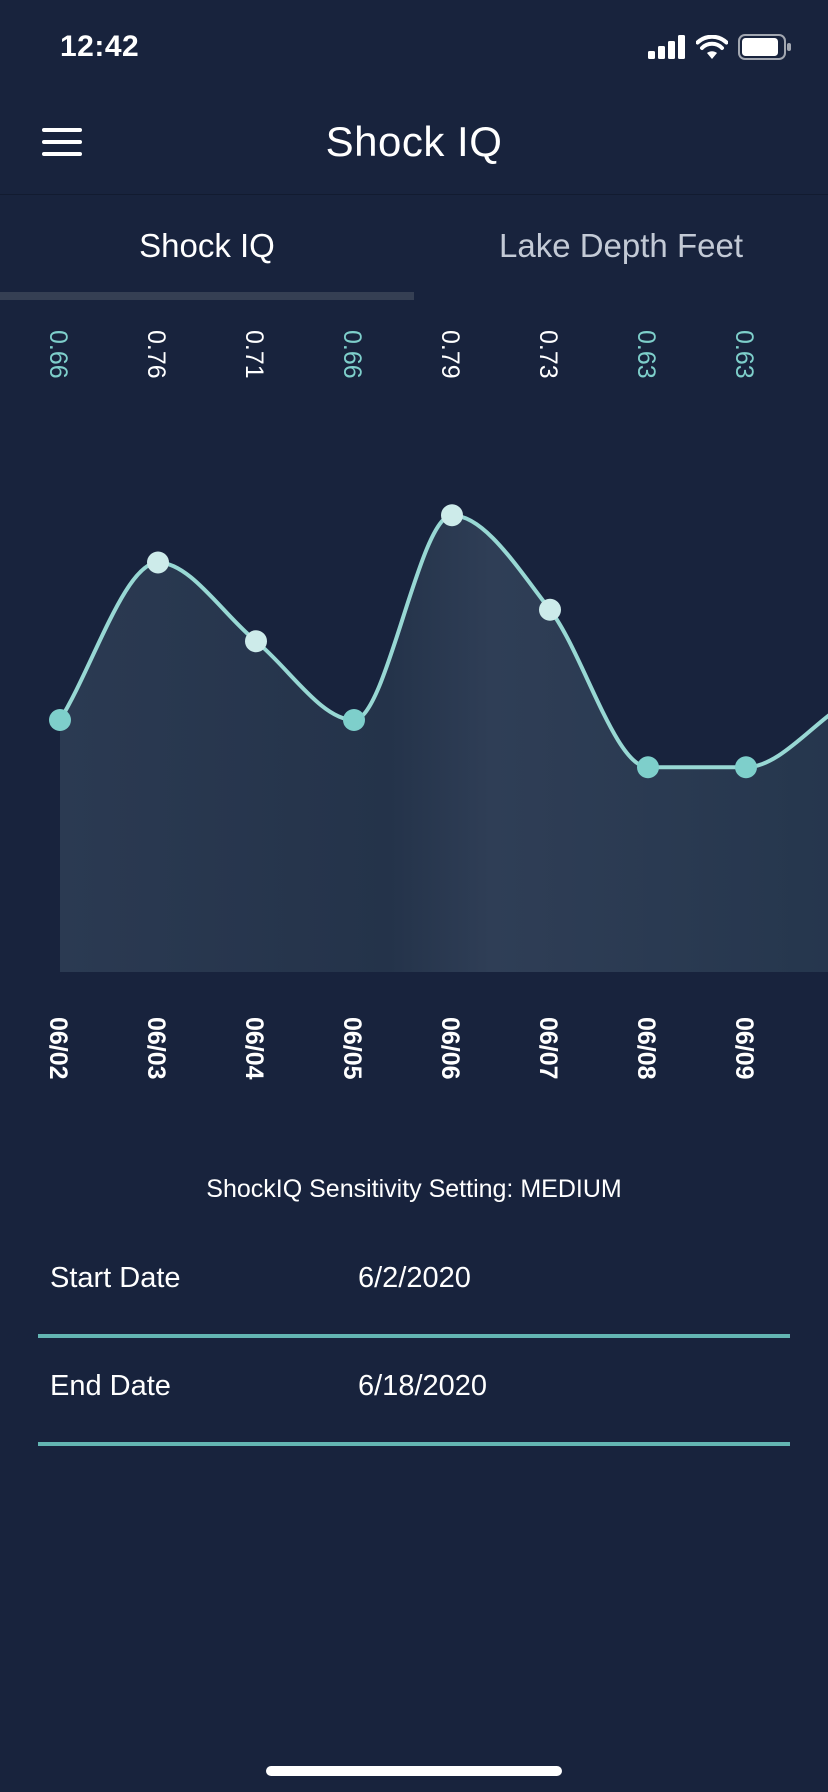 The image size is (828, 1792). Describe the element at coordinates (414, 50) in the screenshot. I see `status-bar: 12:42` at that location.